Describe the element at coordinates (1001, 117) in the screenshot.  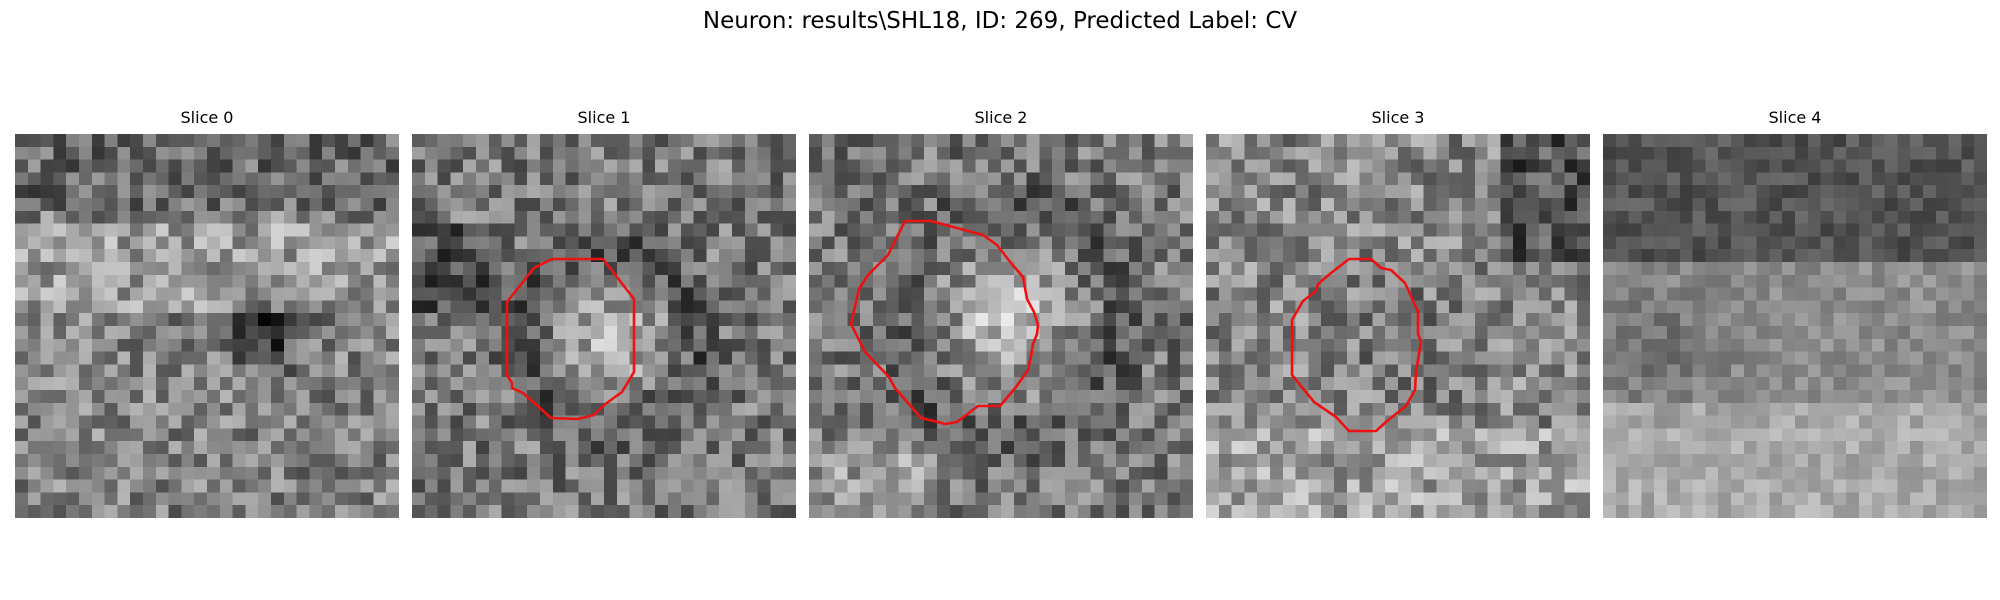
I see `slice-title-2: Slice 2` at that location.